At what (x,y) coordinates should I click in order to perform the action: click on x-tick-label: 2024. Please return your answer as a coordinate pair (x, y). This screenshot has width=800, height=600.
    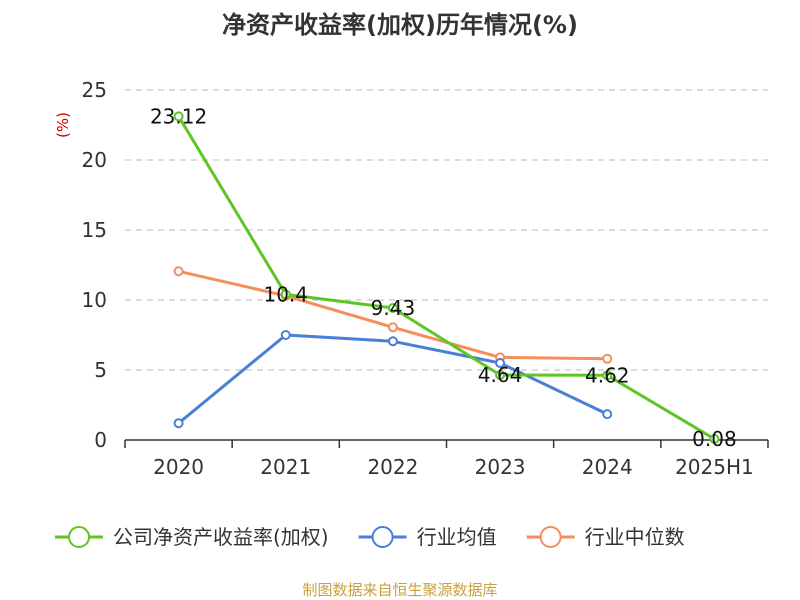
    Looking at the image, I should click on (607, 467).